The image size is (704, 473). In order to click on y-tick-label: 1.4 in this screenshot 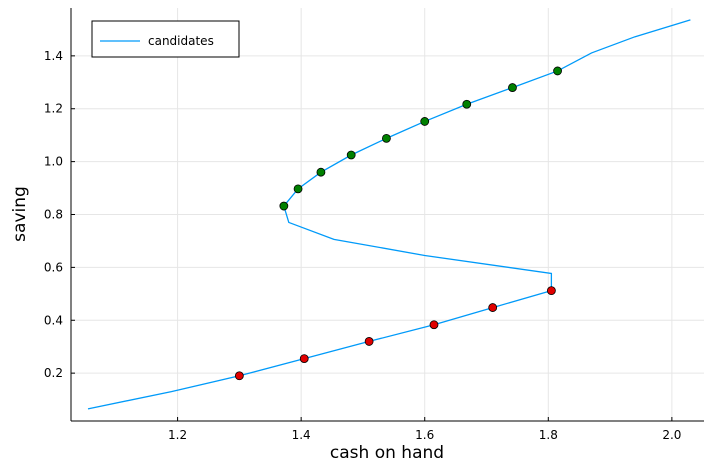, I will do `click(53, 56)`.